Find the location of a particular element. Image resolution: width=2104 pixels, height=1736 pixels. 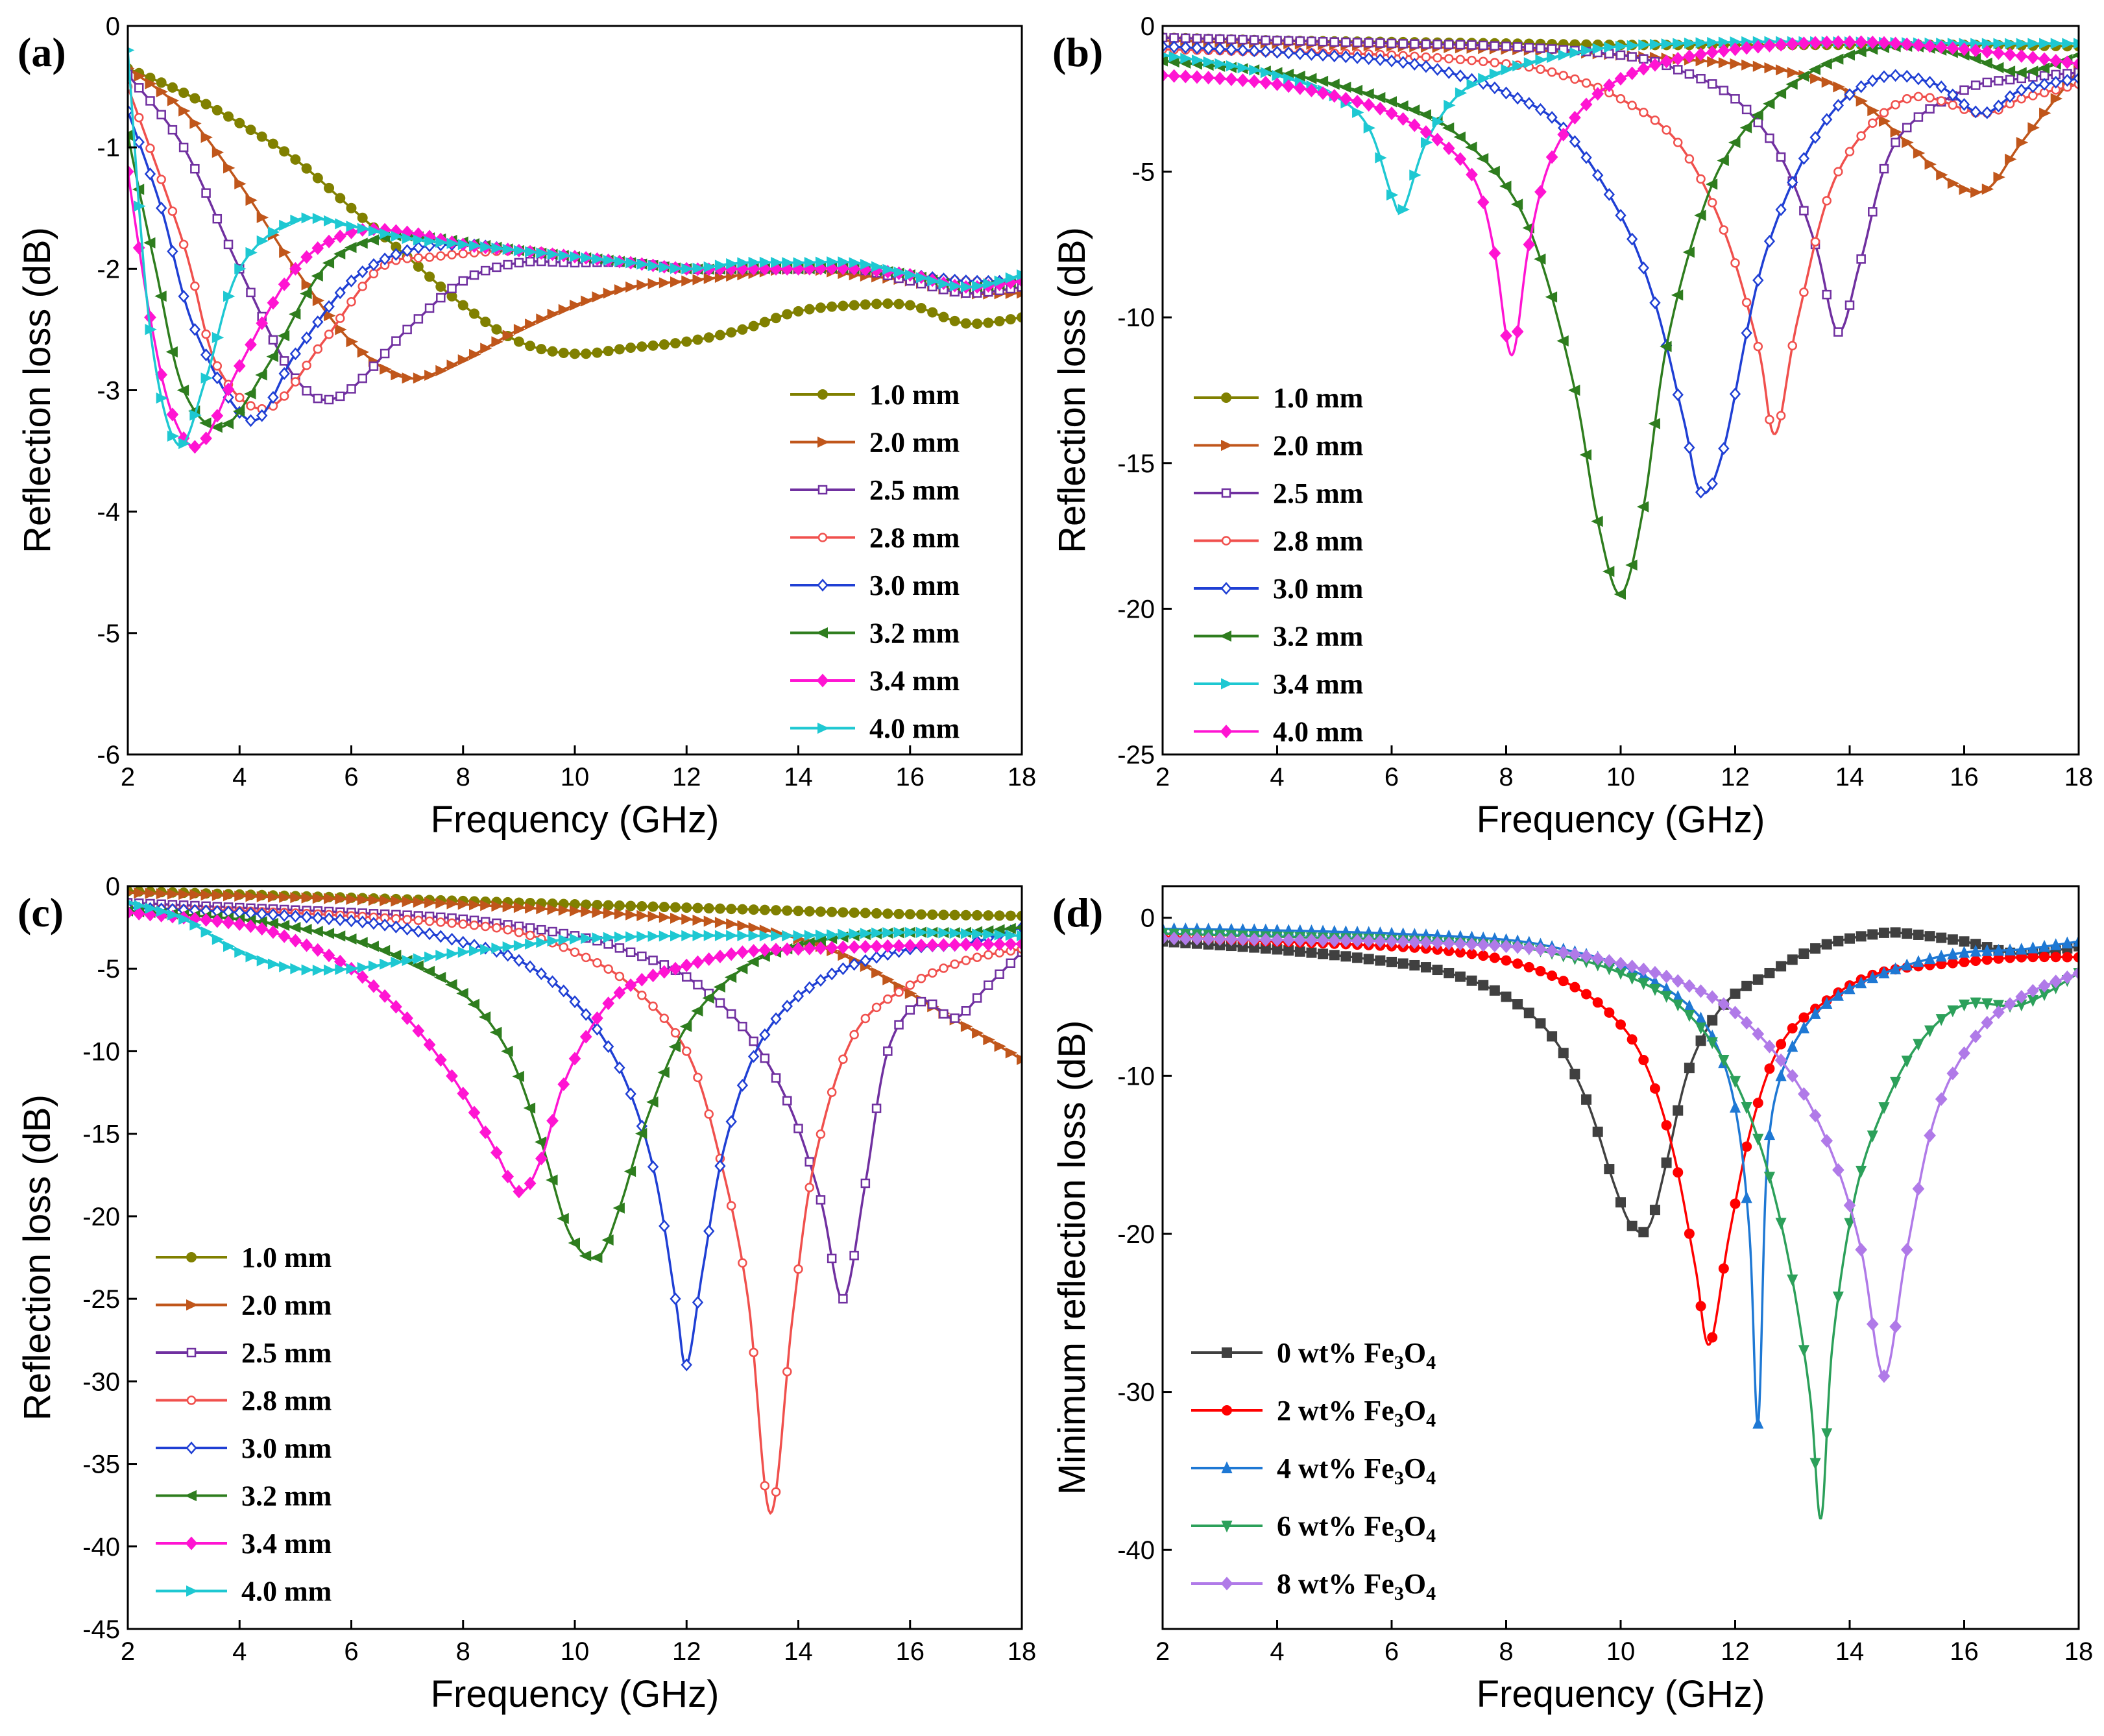

y-tick-label: -4 is located at coordinates (108, 512).